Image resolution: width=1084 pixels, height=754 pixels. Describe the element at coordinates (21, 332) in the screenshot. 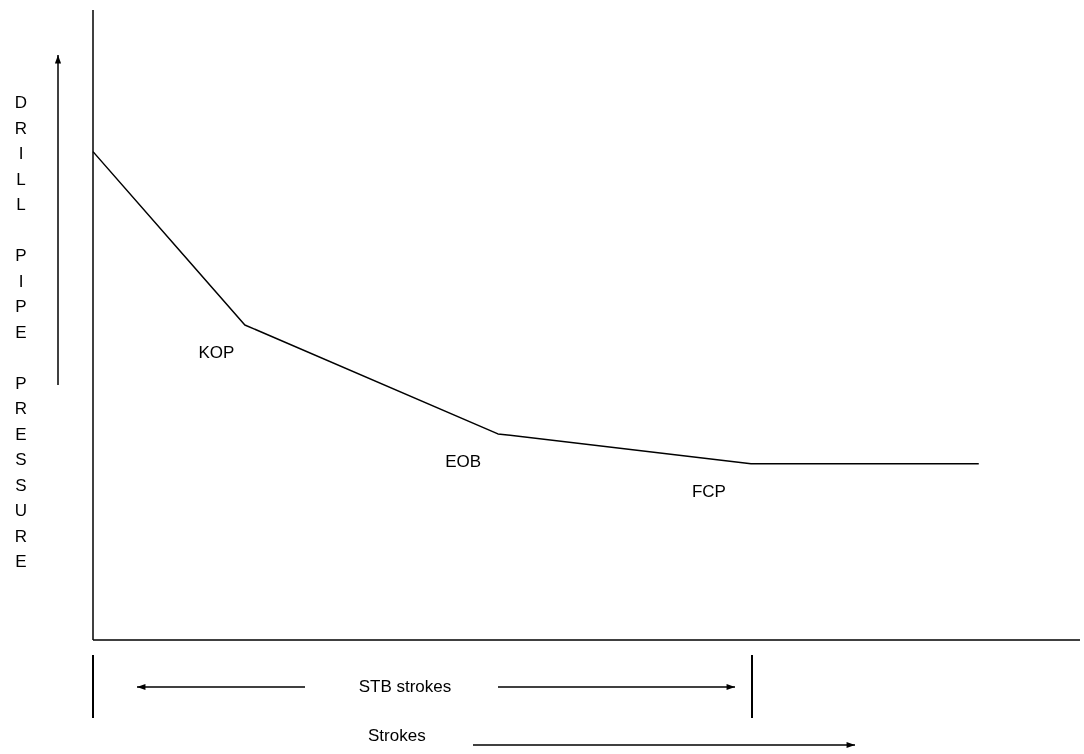

I see `text: DRILL PIPE PRESSURE` at that location.